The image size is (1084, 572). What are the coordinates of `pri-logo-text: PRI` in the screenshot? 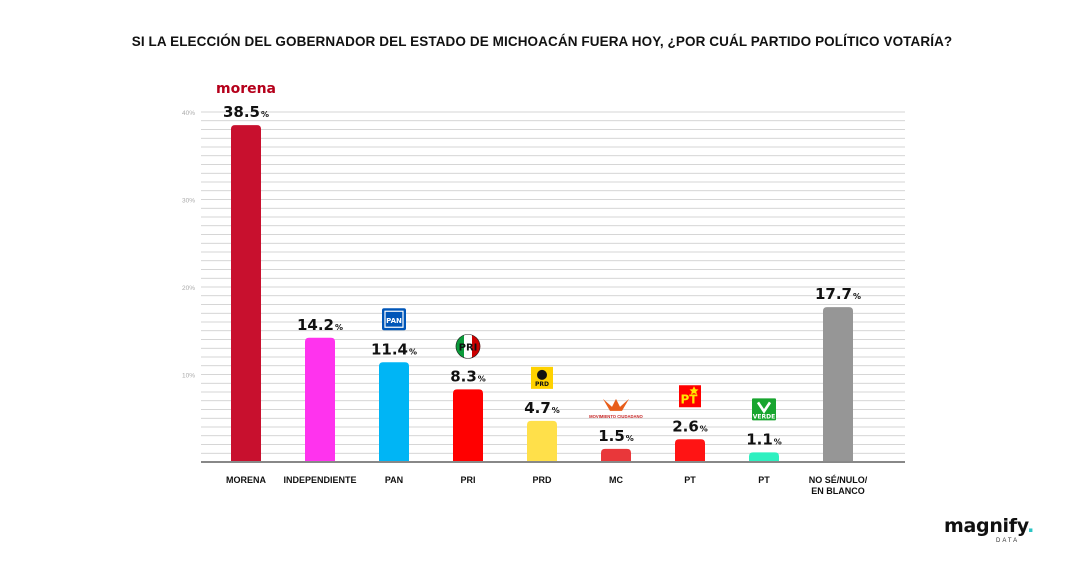 It's located at (468, 347).